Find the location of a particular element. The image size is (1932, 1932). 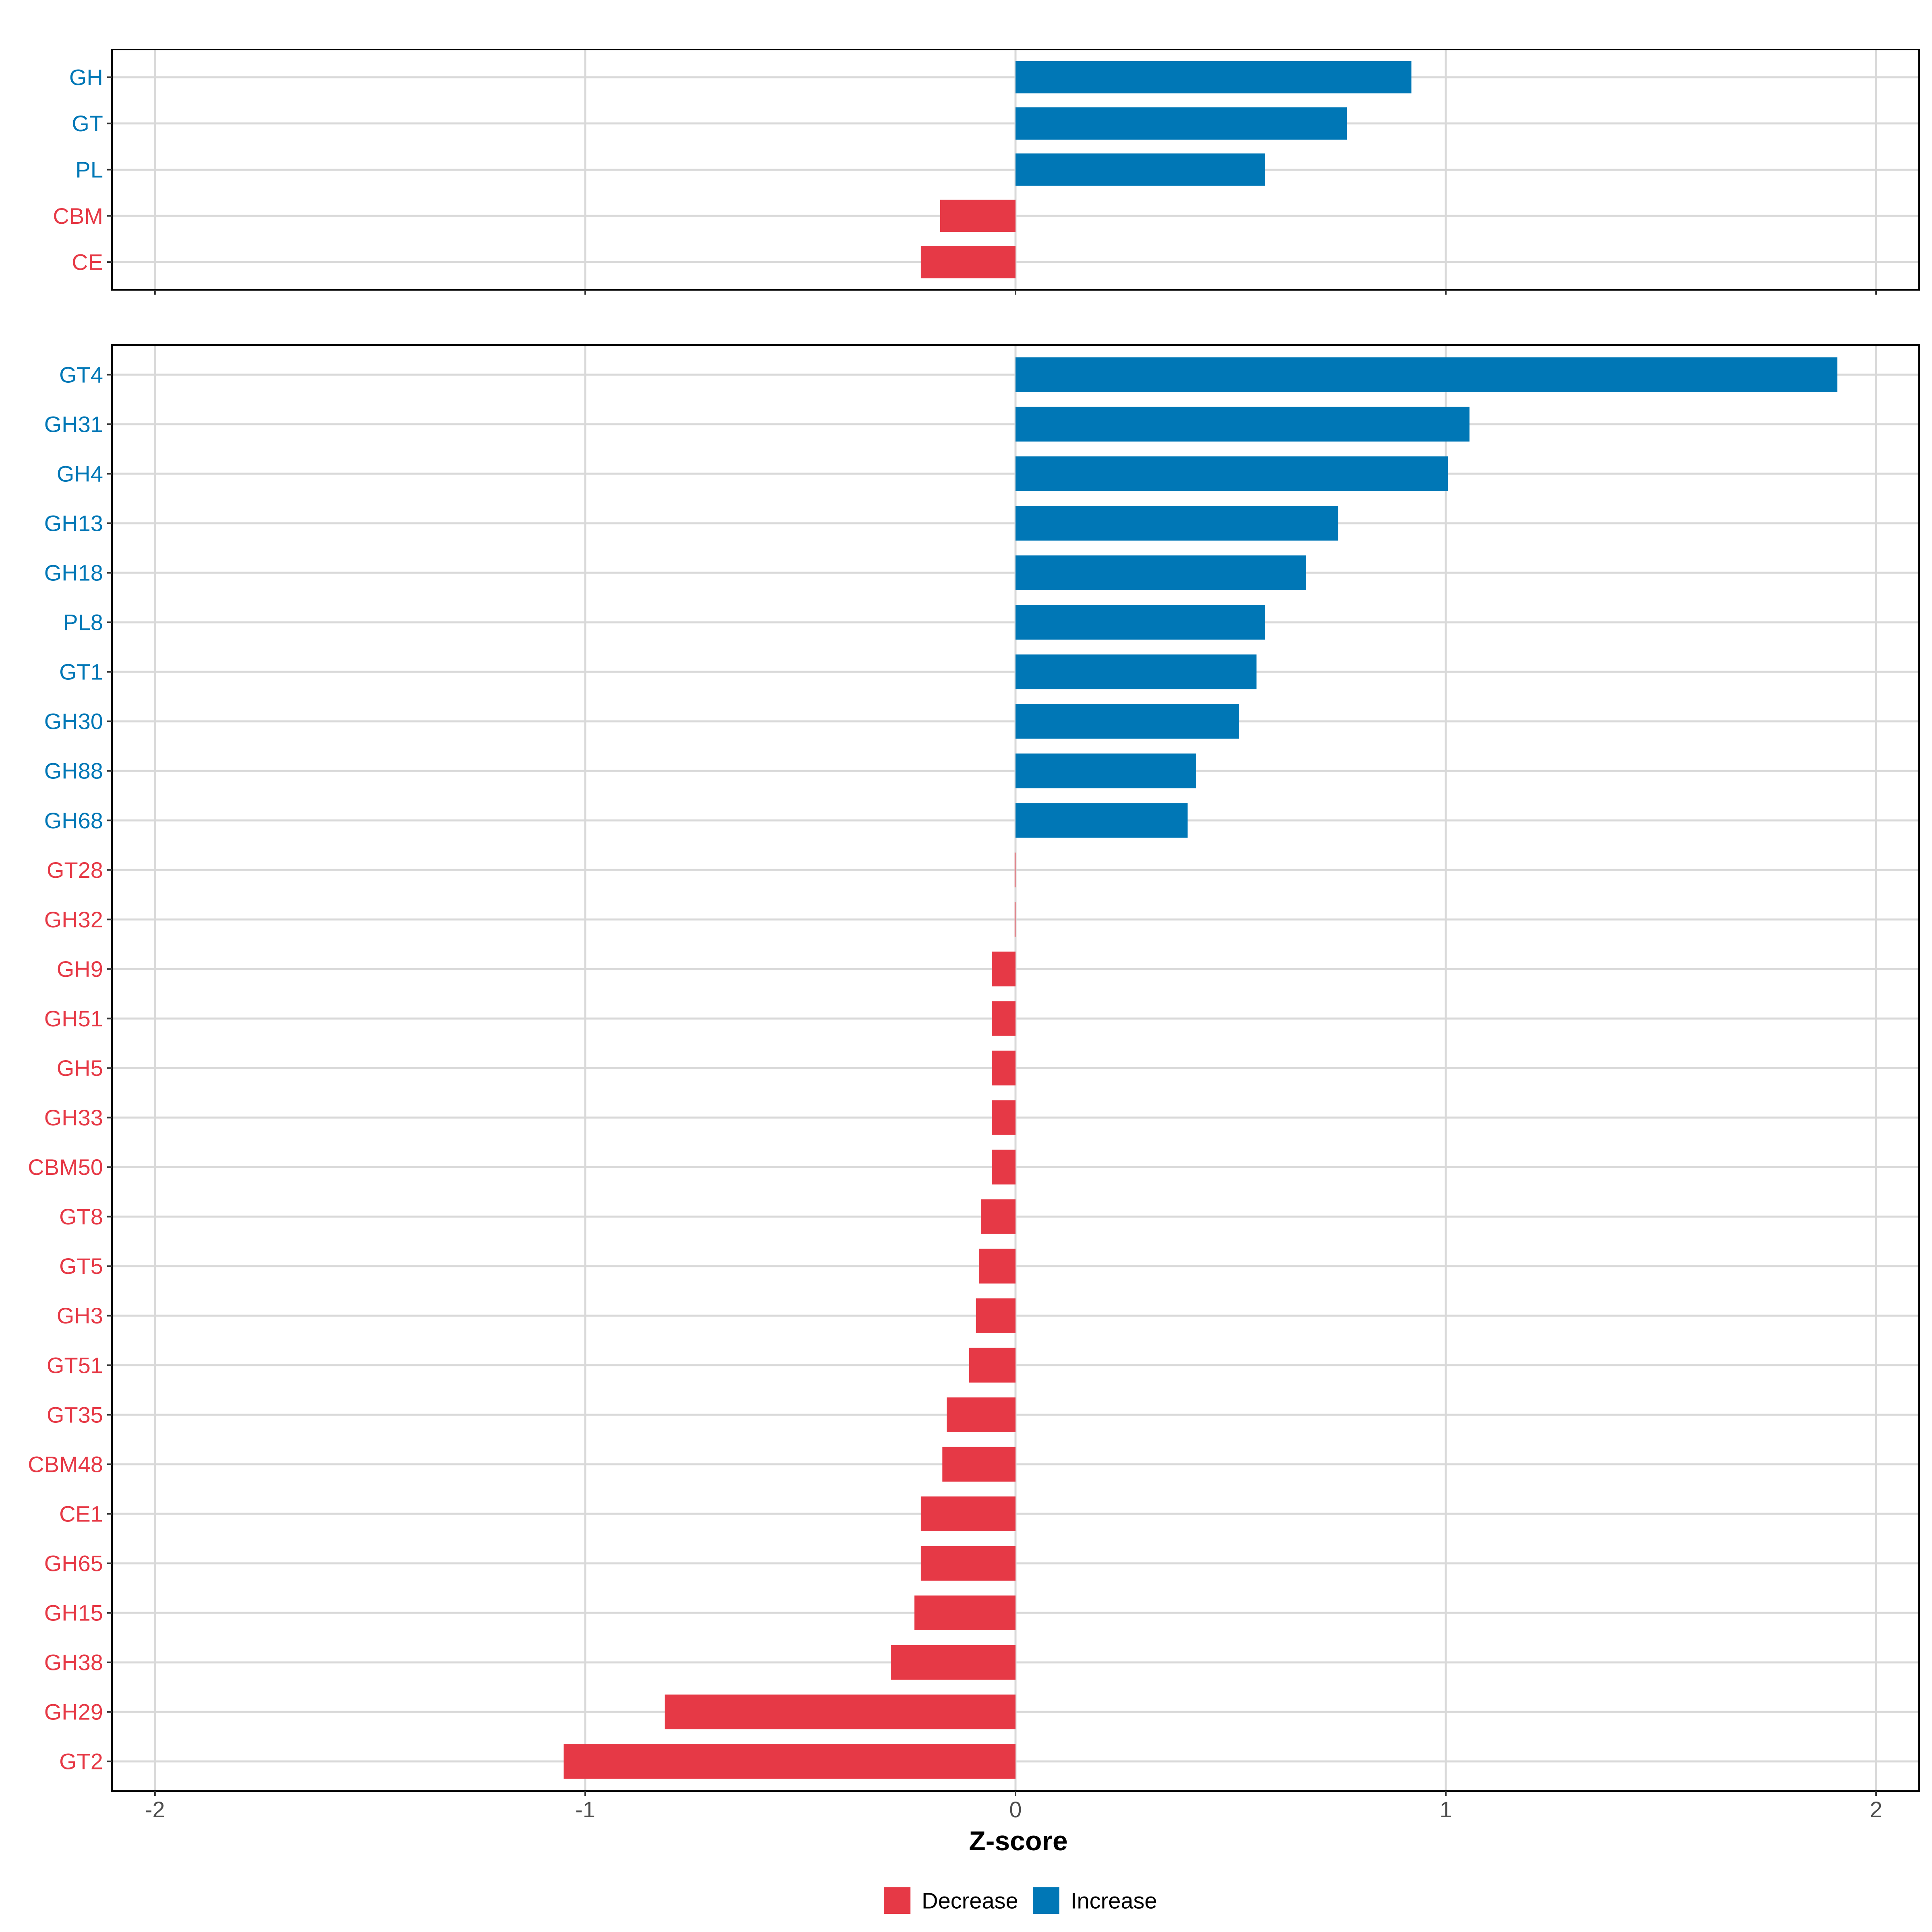

x-tick-label--2: -2 is located at coordinates (155, 1809).